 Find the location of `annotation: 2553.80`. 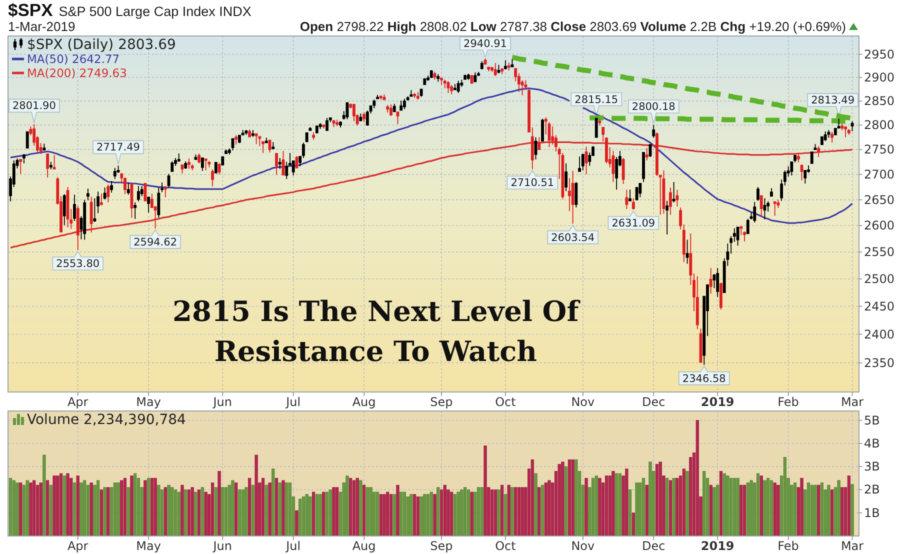

annotation: 2553.80 is located at coordinates (78, 264).